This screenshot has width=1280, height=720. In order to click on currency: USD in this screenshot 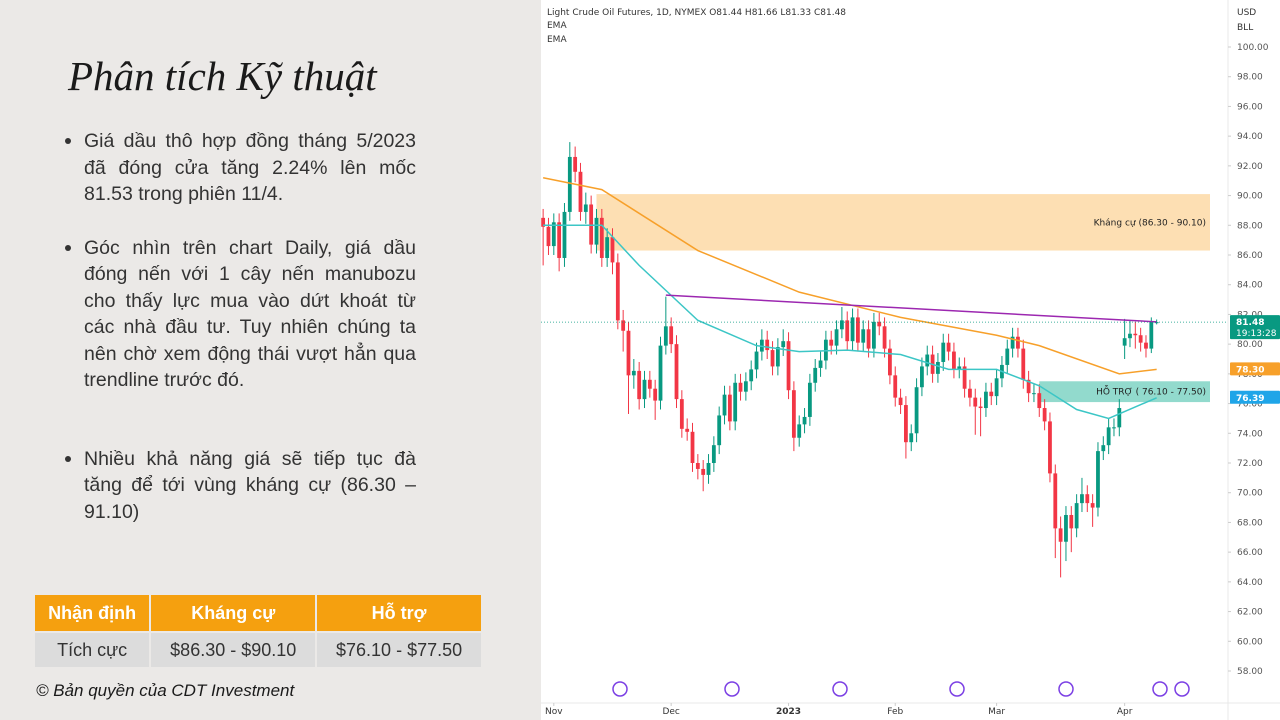, I will do `click(1246, 13)`.